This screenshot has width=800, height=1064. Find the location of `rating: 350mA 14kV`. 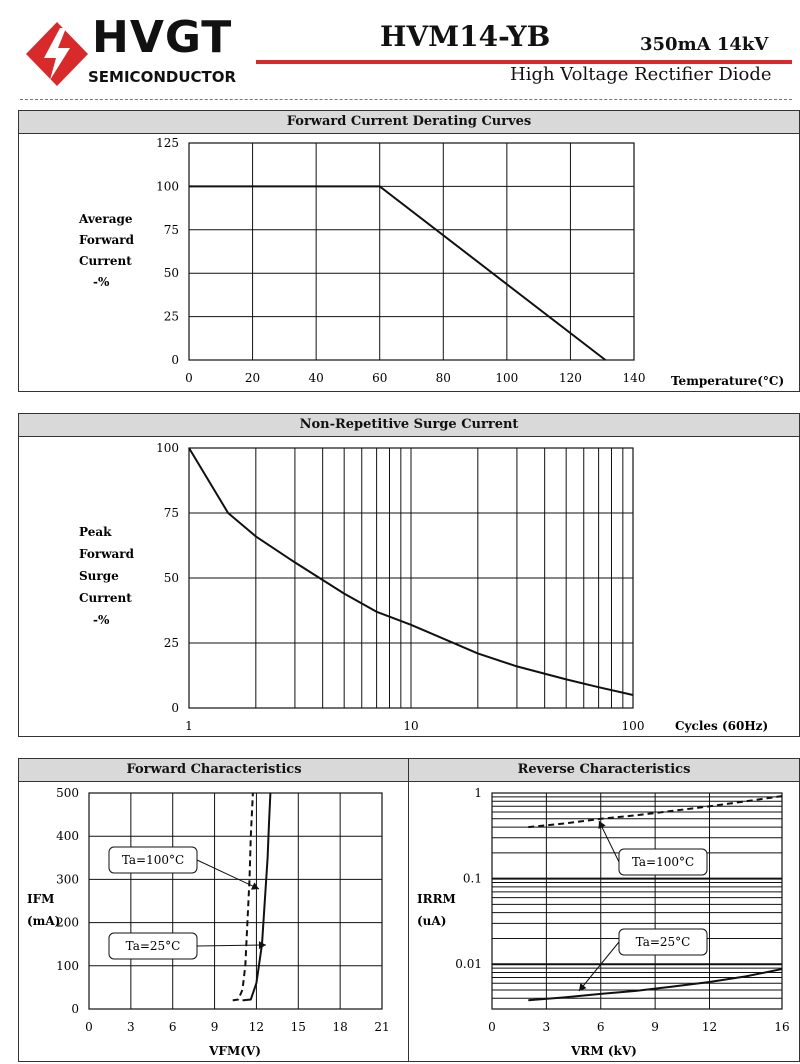

rating: 350mA 14kV is located at coordinates (704, 44).